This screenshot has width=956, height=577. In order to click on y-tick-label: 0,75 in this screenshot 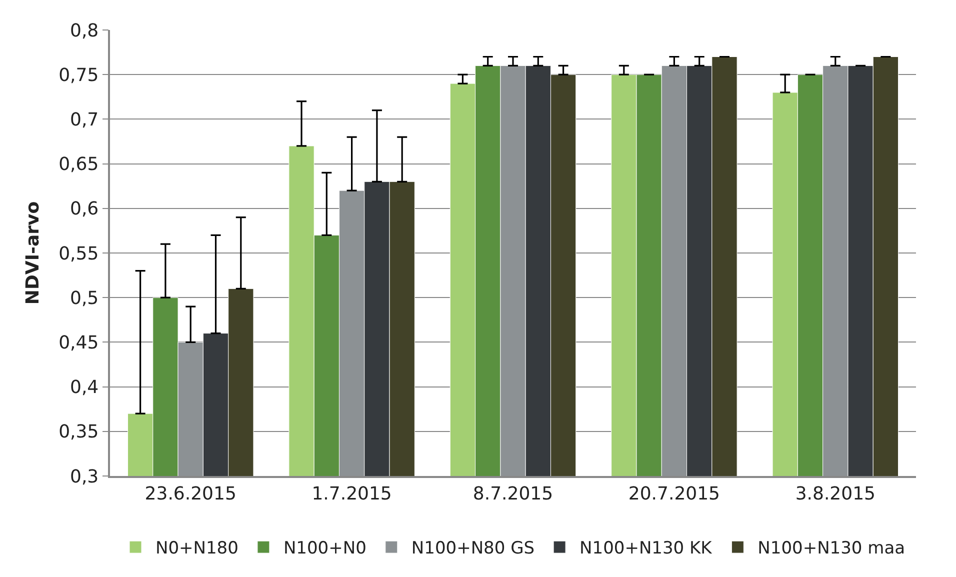, I will do `click(78, 75)`.